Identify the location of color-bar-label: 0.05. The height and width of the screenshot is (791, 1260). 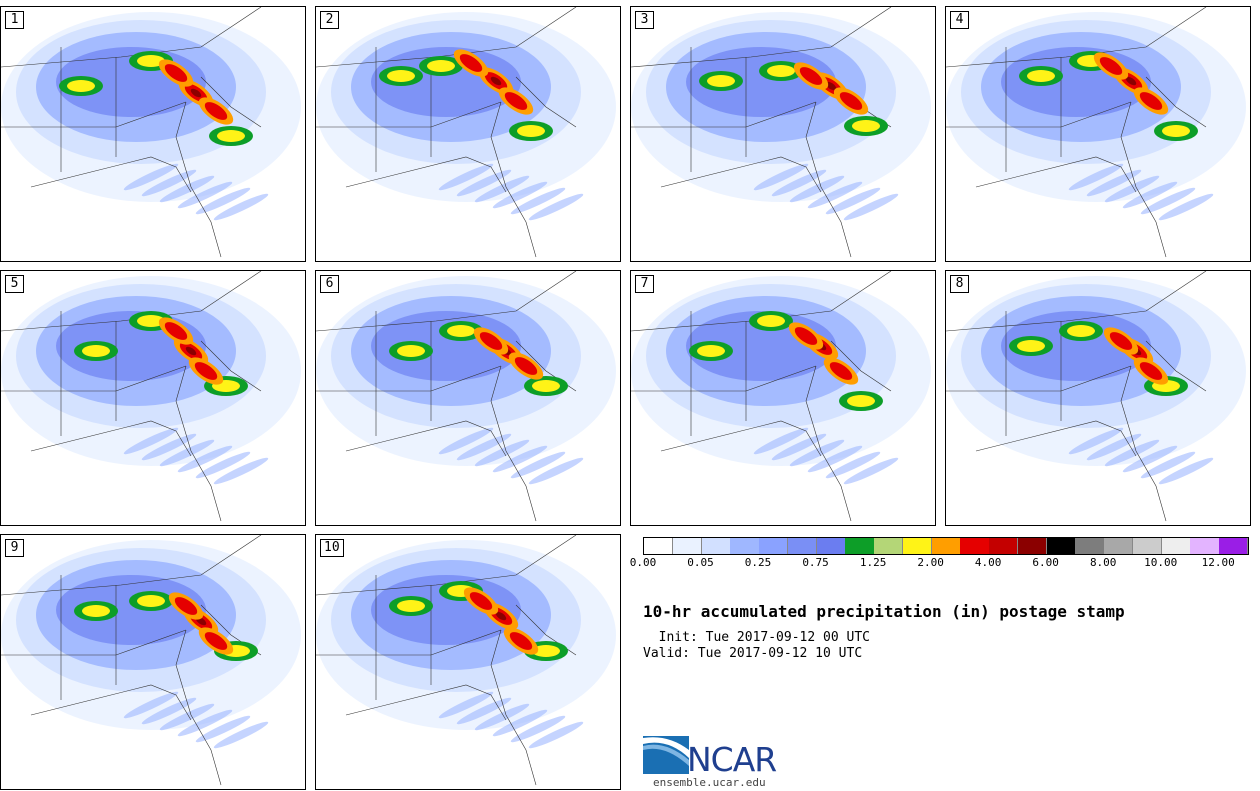
(700, 562).